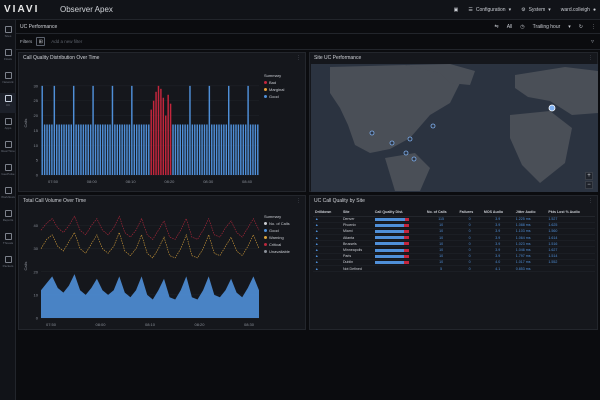 The image size is (600, 400). Describe the element at coordinates (150, 227) in the screenshot. I see `line-critical` at that location.